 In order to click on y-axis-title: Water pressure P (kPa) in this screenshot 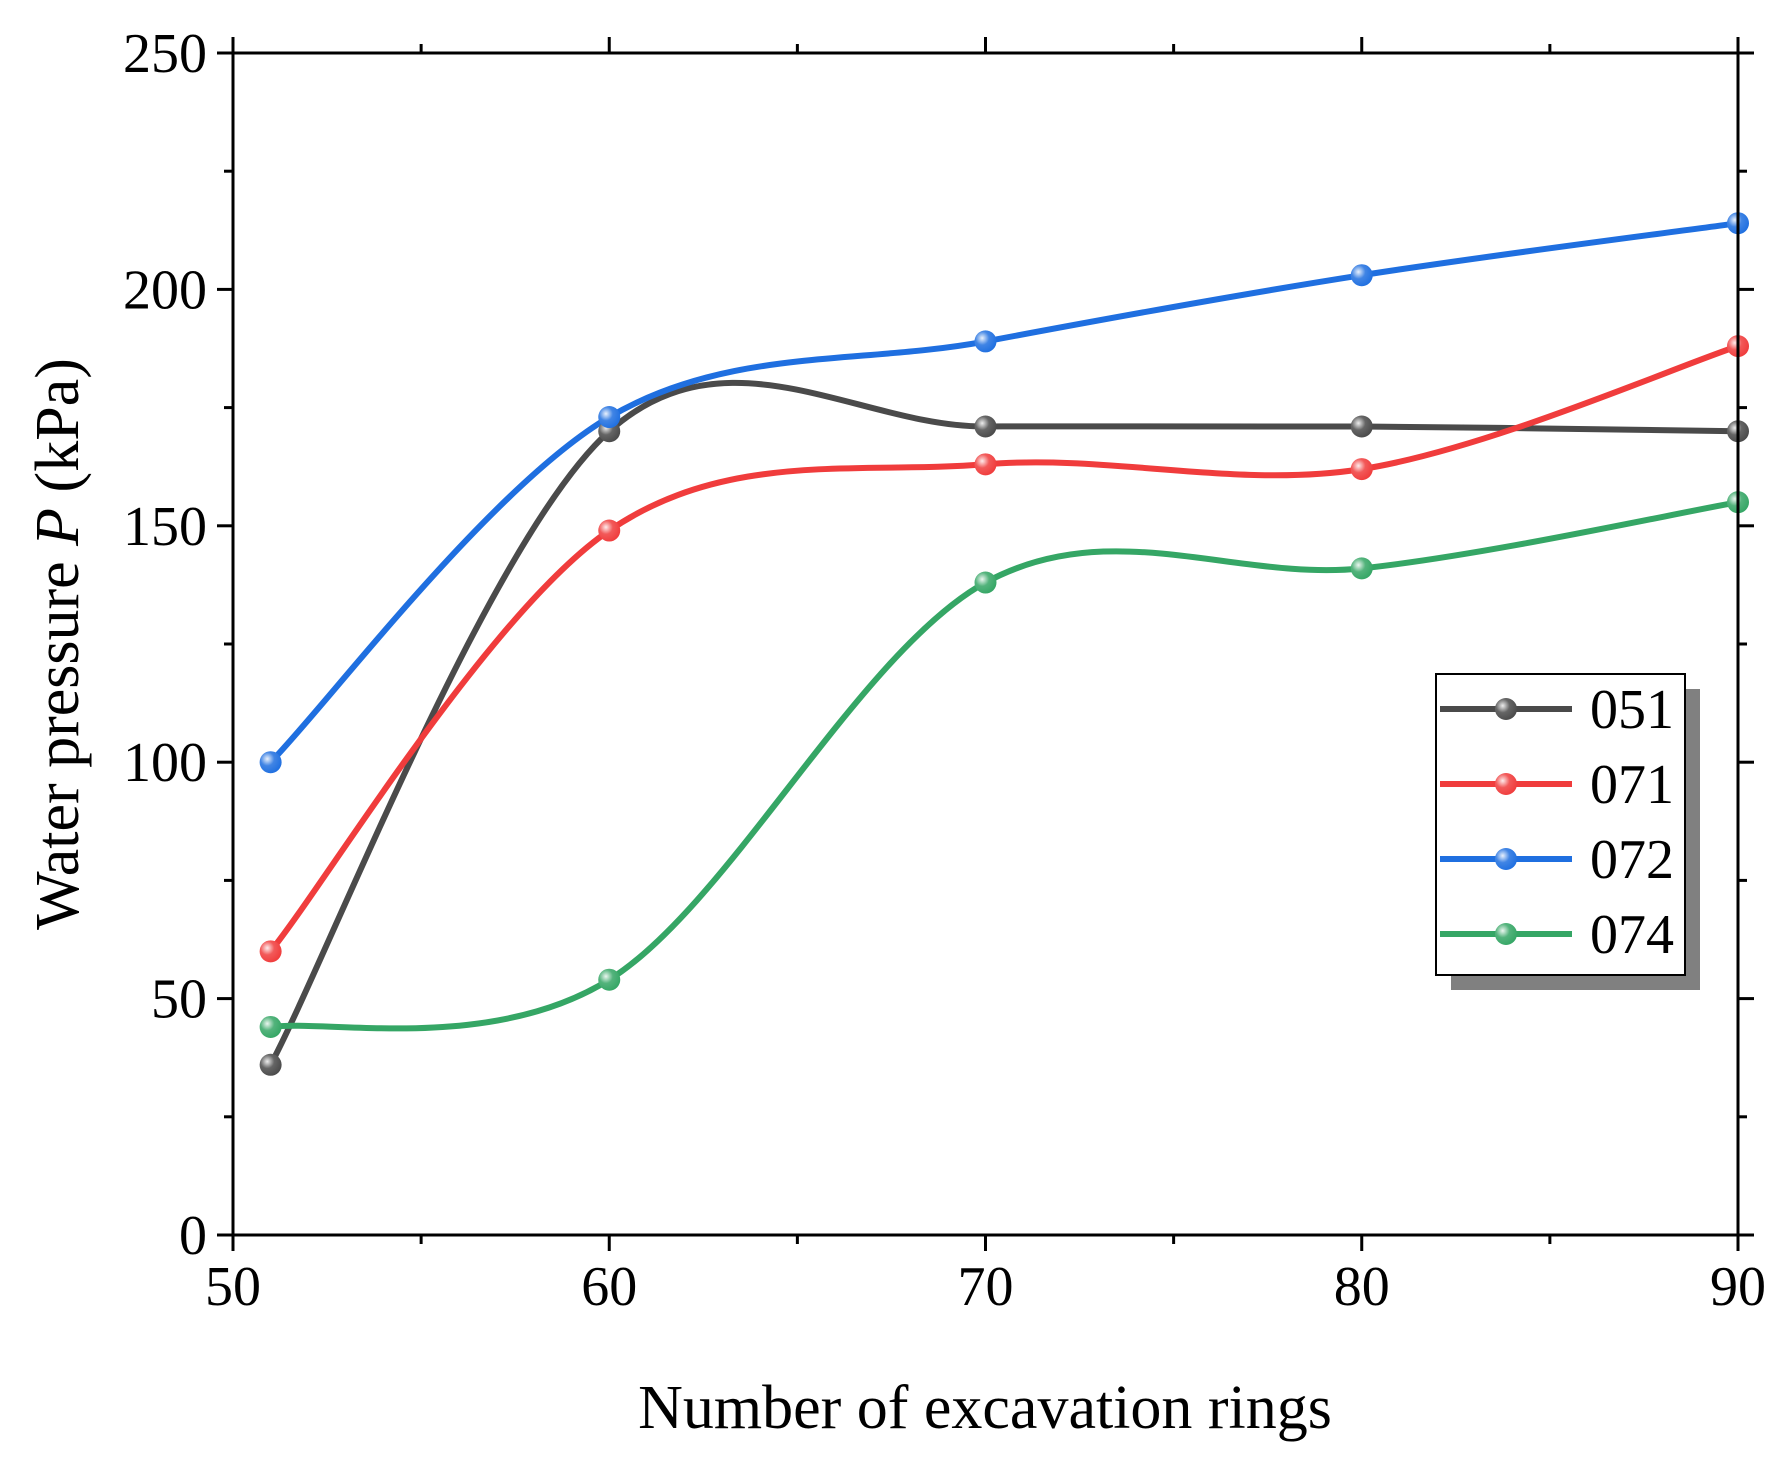, I will do `click(58, 644)`.